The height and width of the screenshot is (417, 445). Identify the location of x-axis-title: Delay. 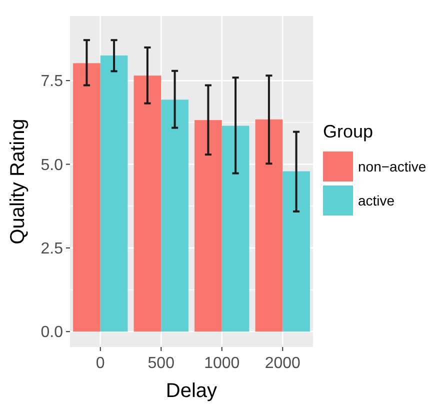
(192, 391).